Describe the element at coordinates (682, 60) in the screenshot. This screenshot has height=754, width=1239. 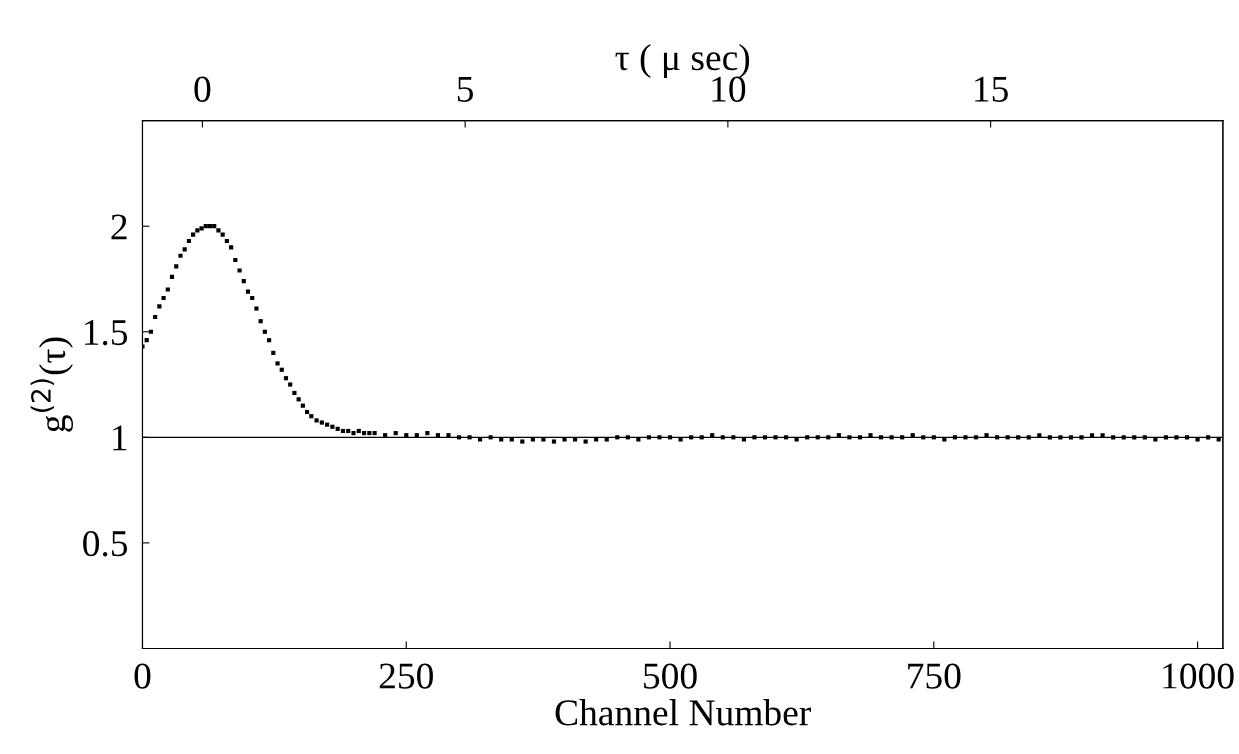
I see `x2-axis-title: τ ( μ sec)` at that location.